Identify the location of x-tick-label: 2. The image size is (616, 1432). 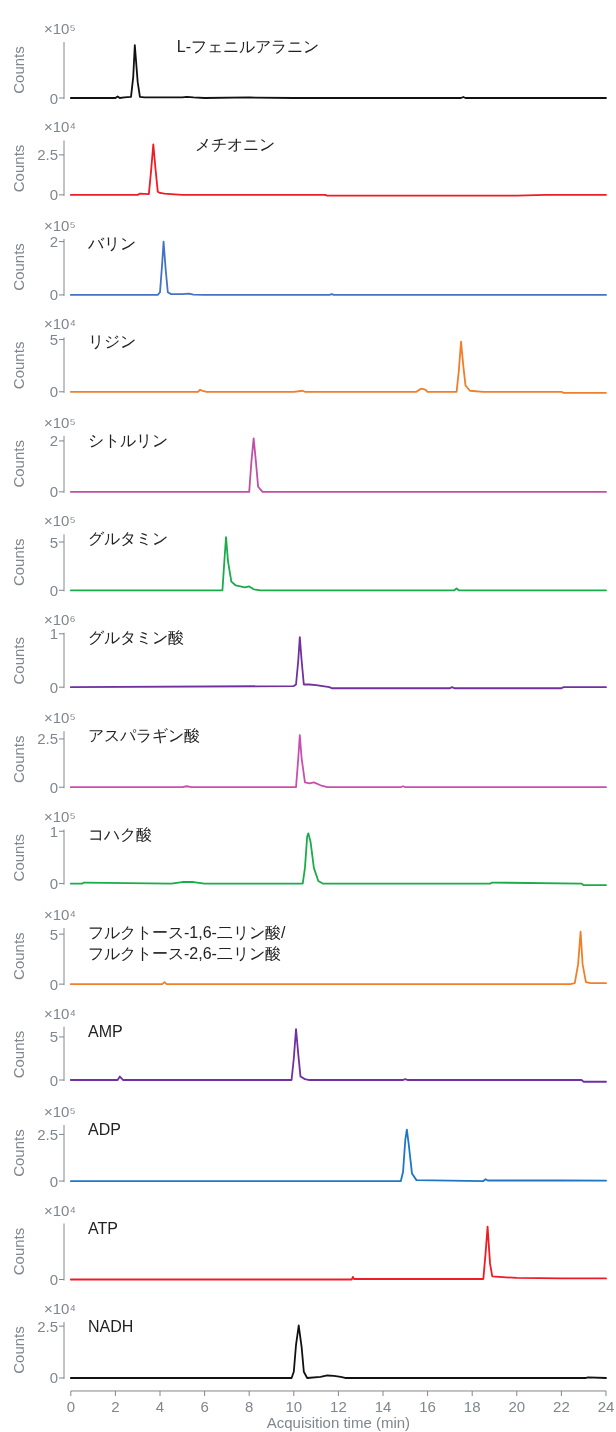
(115, 1406).